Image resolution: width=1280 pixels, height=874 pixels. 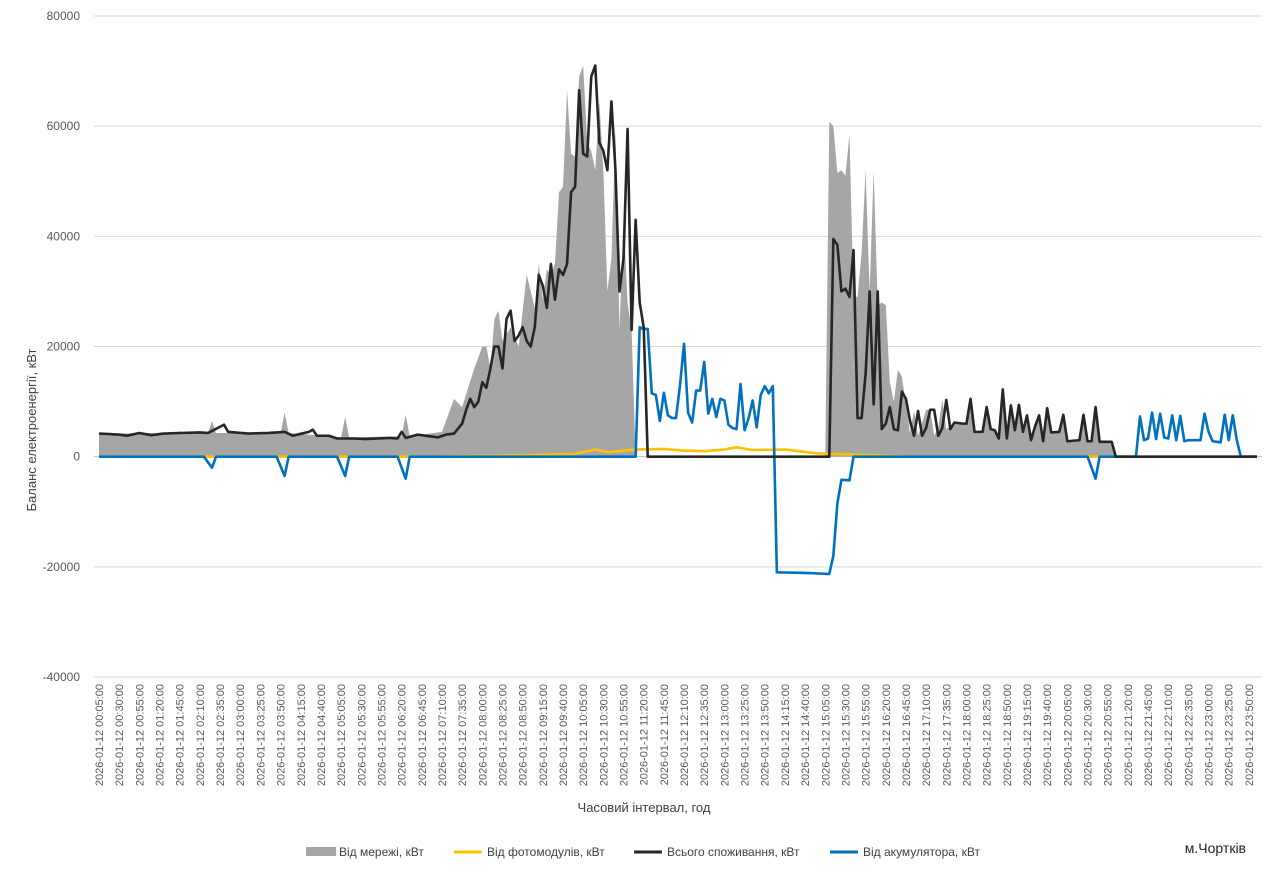 What do you see at coordinates (725, 735) in the screenshot?
I see `x-tick-label: 2026-01-12 13:00:00` at bounding box center [725, 735].